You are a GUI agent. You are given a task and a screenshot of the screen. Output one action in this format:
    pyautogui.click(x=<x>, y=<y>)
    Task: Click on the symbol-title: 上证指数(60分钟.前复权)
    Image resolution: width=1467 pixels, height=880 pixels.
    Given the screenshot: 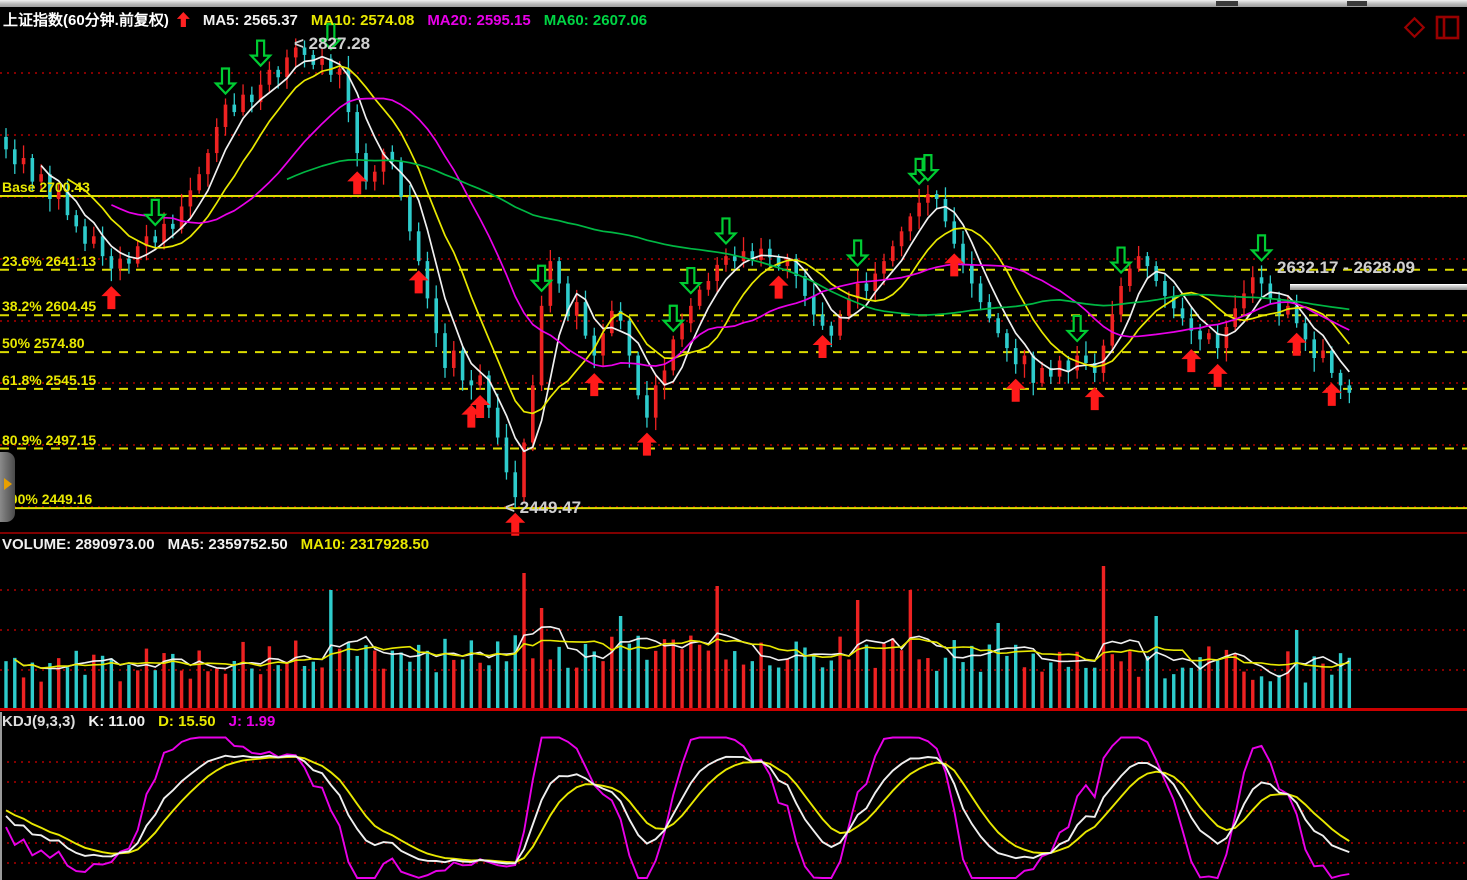 What is the action you would take?
    pyautogui.click(x=86, y=20)
    